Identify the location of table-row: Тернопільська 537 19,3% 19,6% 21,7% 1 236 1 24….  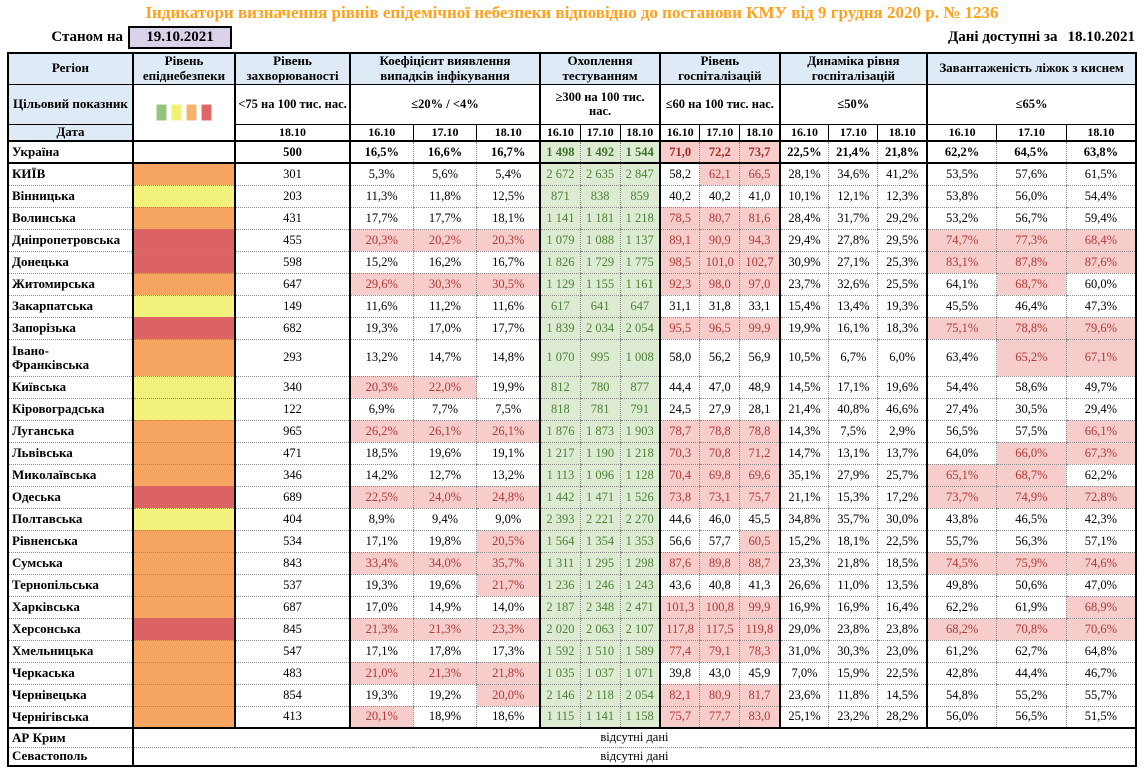
(572, 585).